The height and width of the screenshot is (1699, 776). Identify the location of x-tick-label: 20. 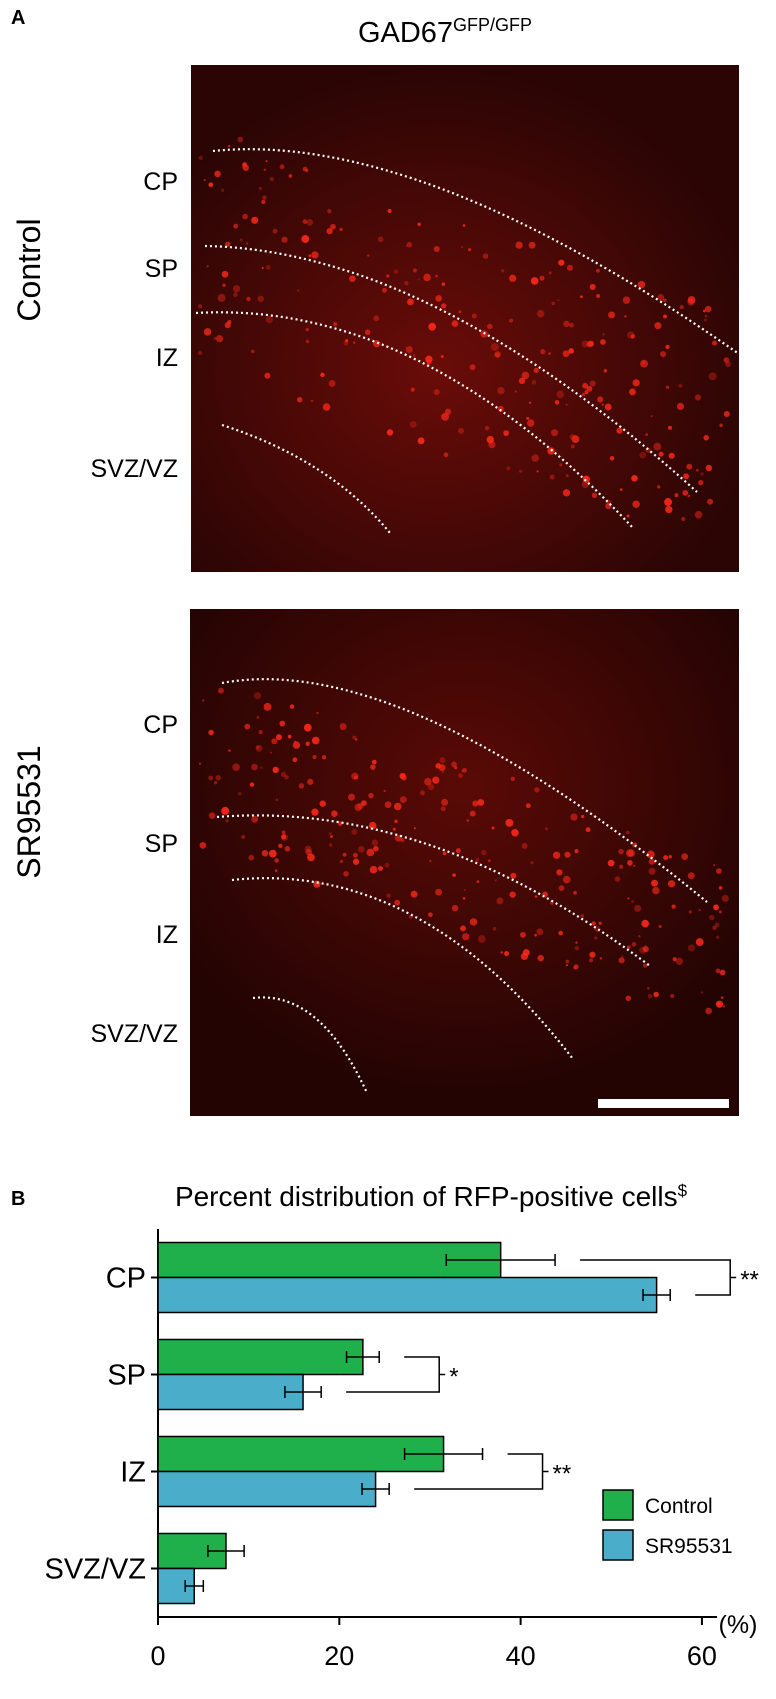
(339, 1656).